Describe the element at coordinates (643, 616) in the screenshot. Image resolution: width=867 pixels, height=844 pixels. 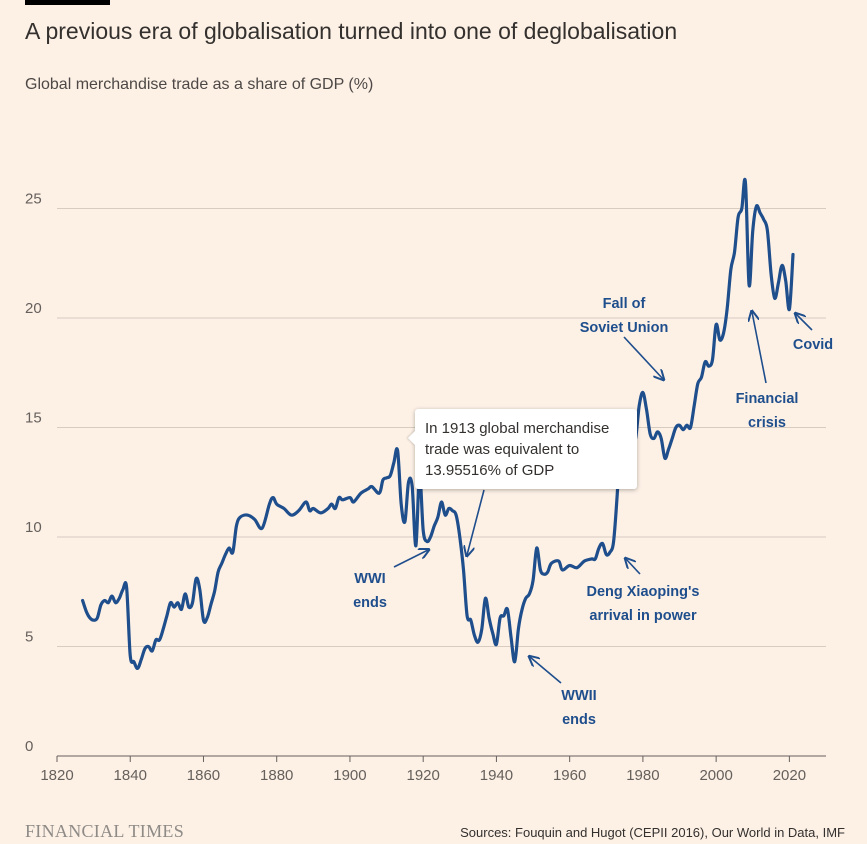
I see `annotation-deng-line: arrival in power` at that location.